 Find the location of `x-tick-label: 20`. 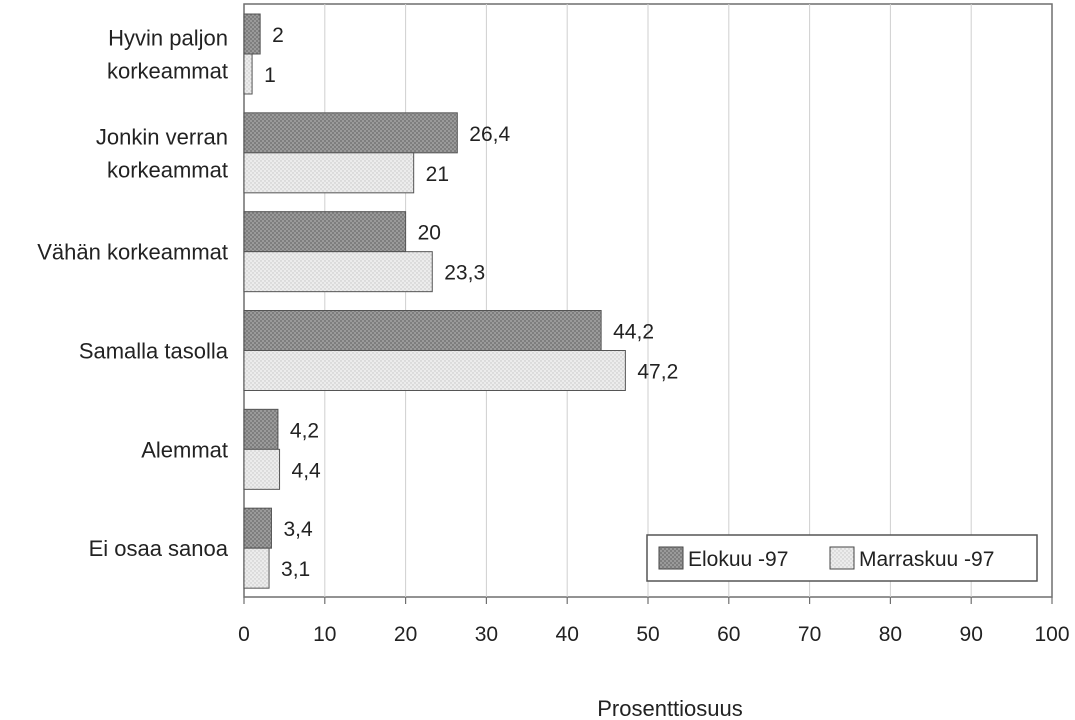

x-tick-label: 20 is located at coordinates (405, 634).